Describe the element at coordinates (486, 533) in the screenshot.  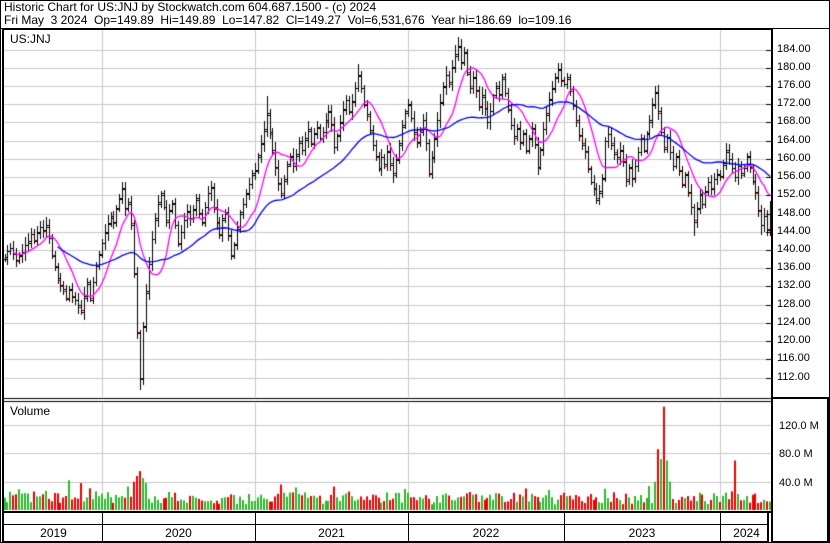
I see `year-label: 2022` at that location.